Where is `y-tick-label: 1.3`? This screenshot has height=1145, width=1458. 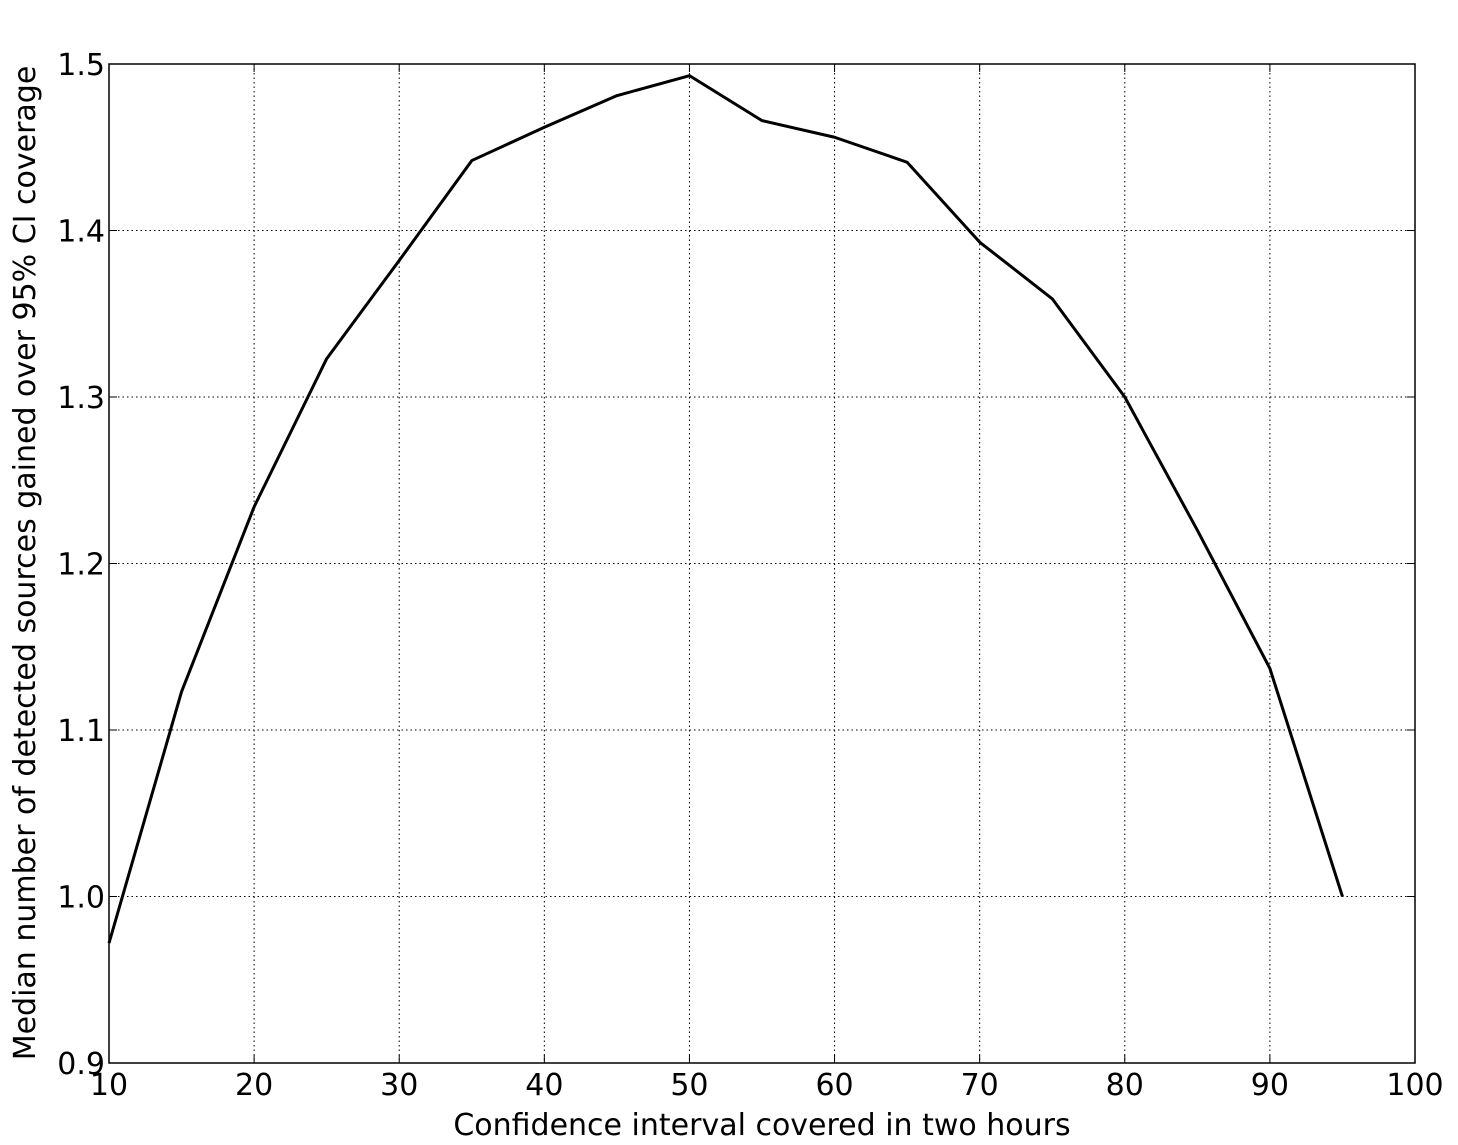
y-tick-label: 1.3 is located at coordinates (81, 398).